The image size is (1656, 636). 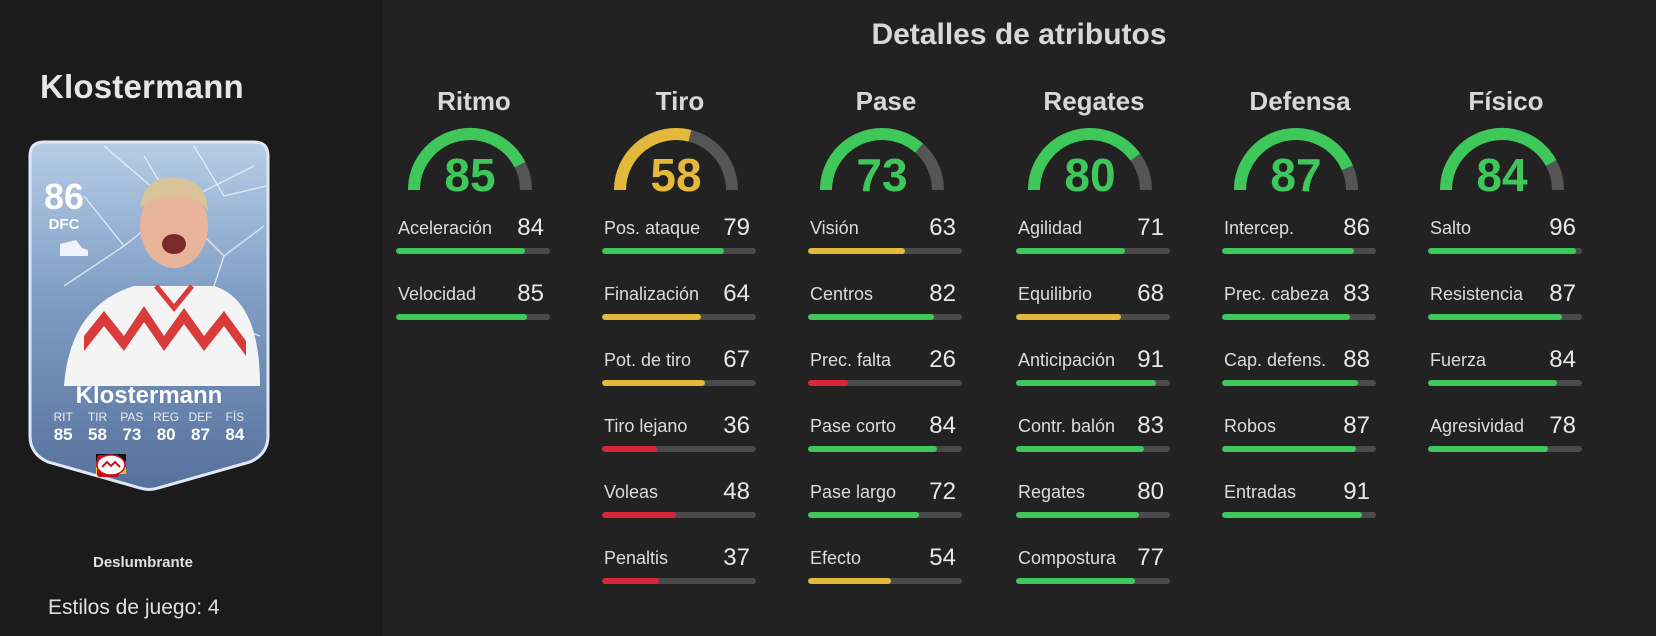 I want to click on stat-row: Contr. balón 83, so click(x=1094, y=435).